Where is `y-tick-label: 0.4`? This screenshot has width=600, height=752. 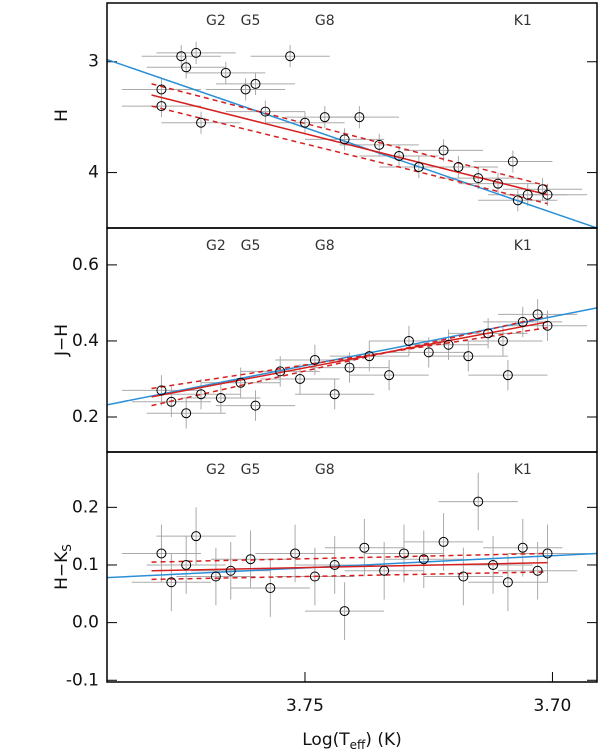
y-tick-label: 0.4 is located at coordinates (85, 341).